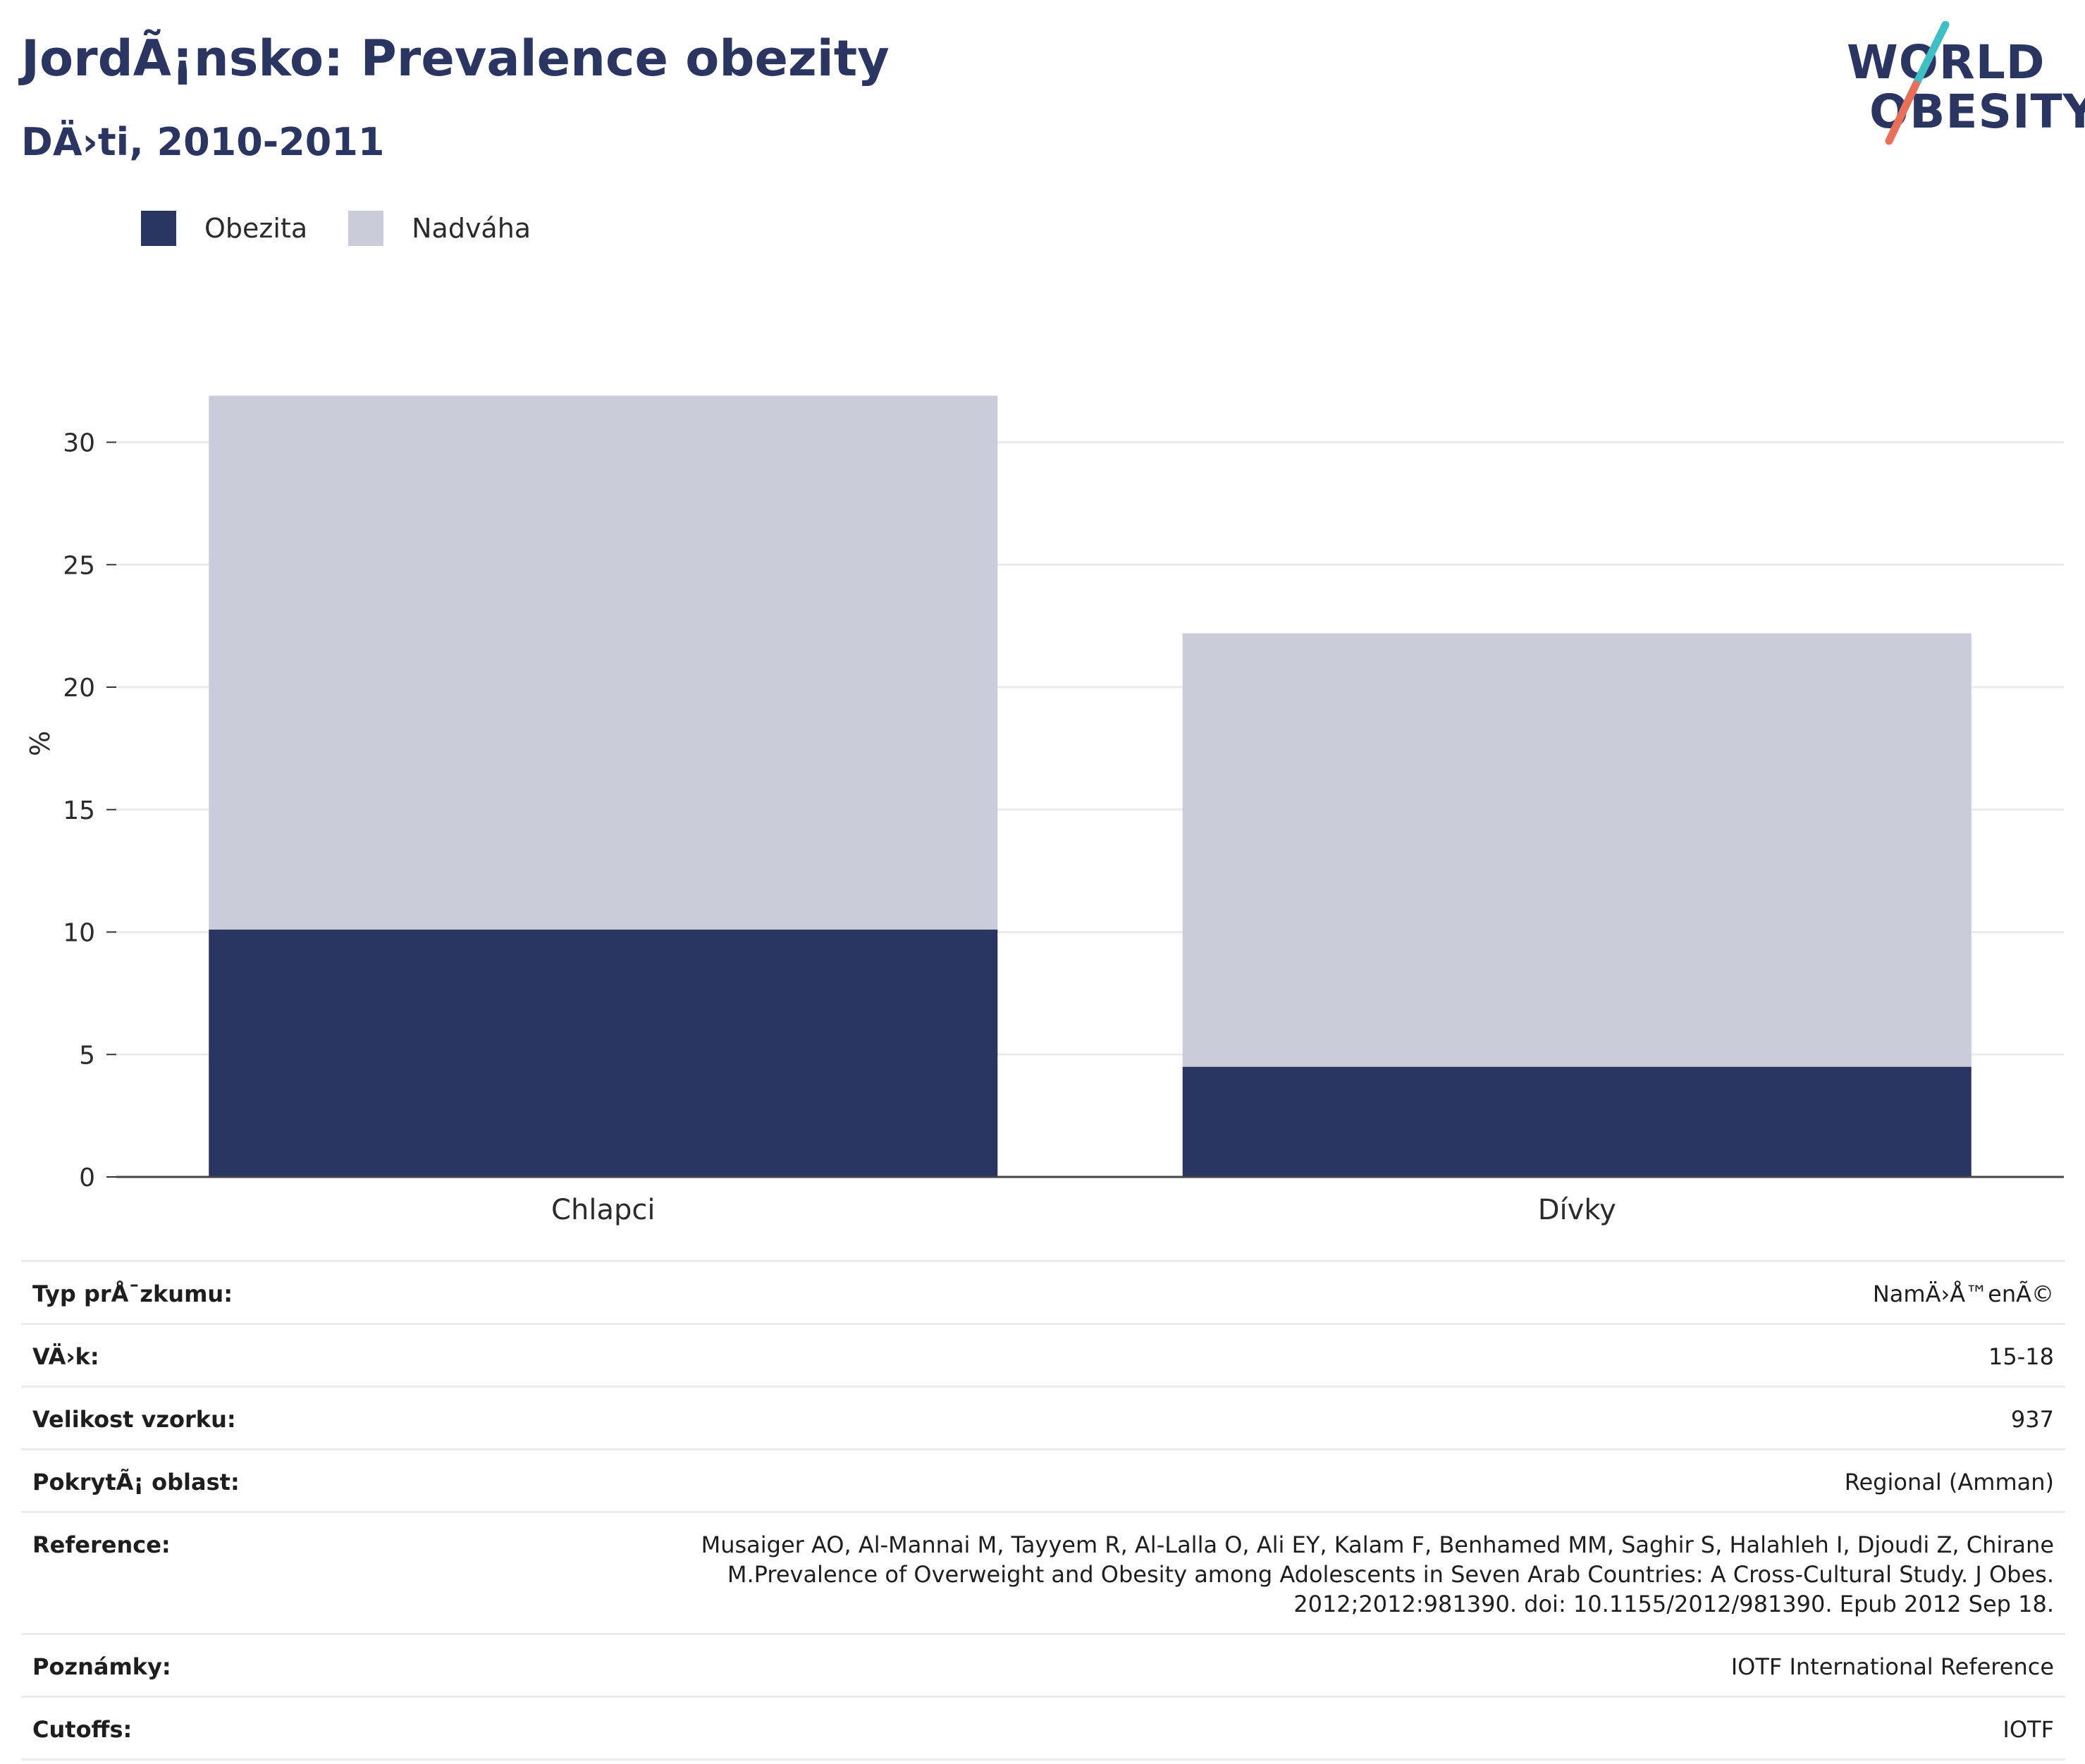 This screenshot has height=1764, width=2085. I want to click on info-row-sample-size: Velikost vzorku: 937, so click(1043, 1417).